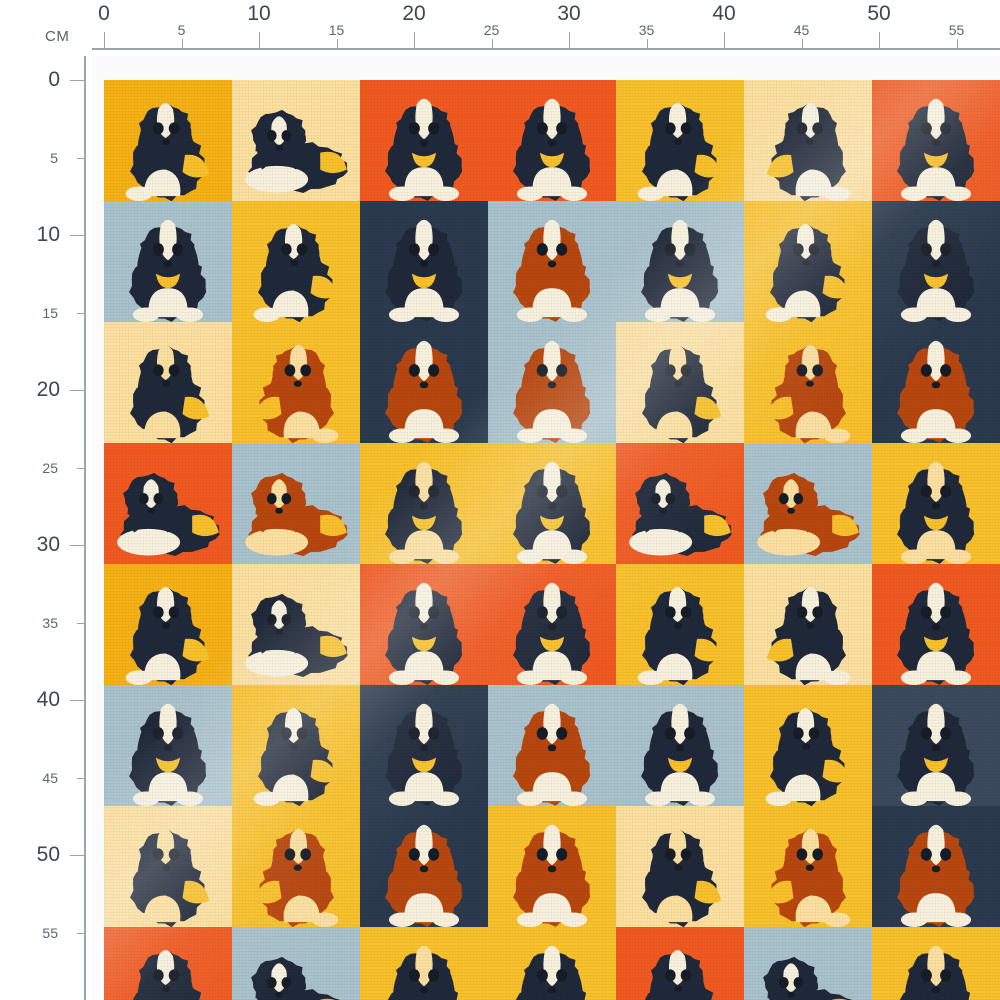 Image resolution: width=1000 pixels, height=1000 pixels. Describe the element at coordinates (54, 79) in the screenshot. I see `v-tick-label: 0` at that location.